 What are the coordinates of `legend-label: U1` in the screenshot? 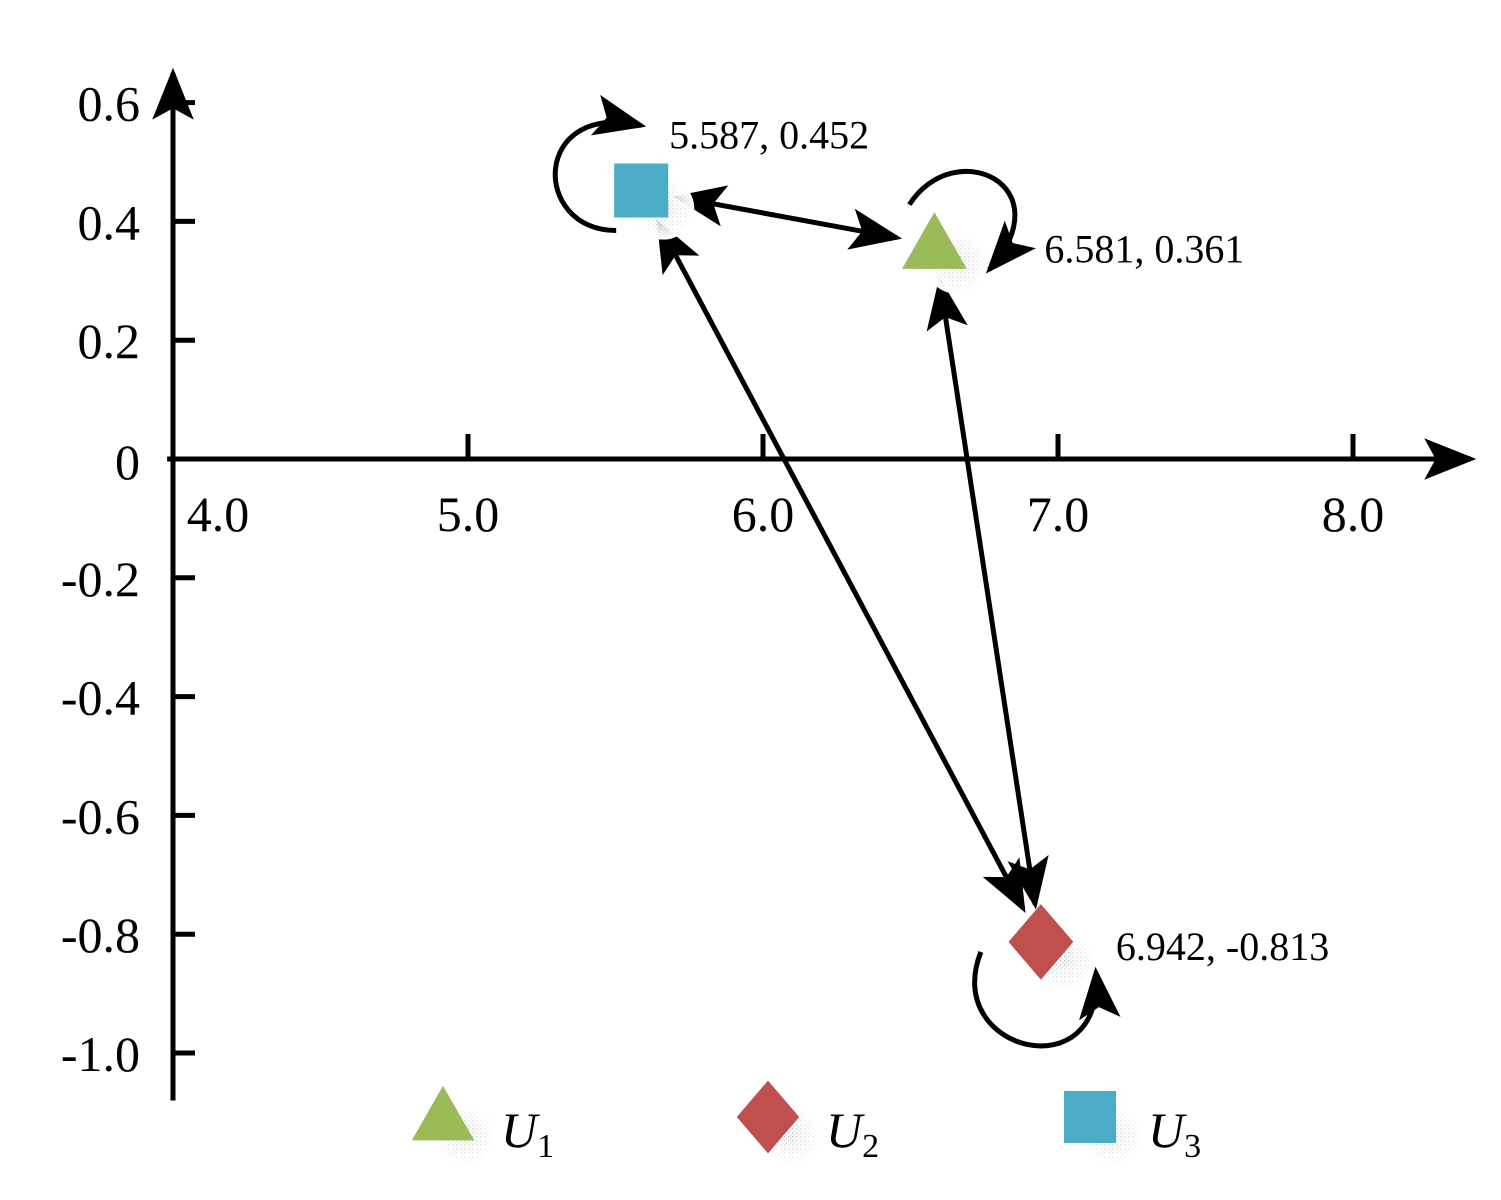 It's located at (527, 1133).